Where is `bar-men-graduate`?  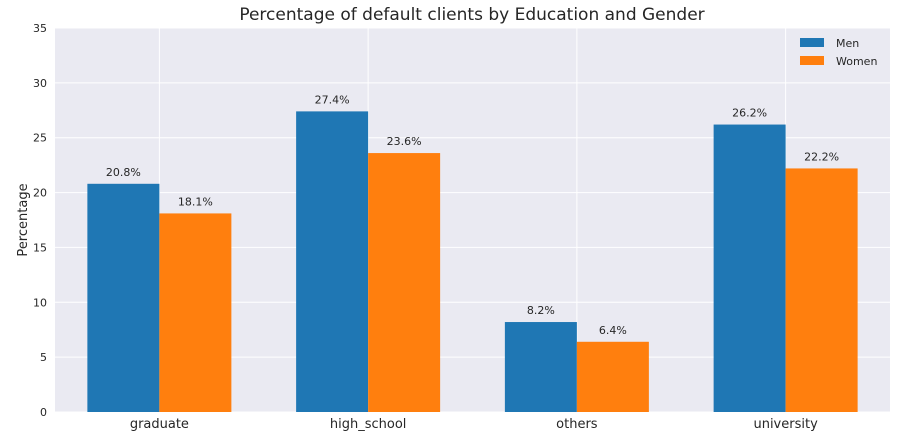
bar-men-graduate is located at coordinates (123, 297).